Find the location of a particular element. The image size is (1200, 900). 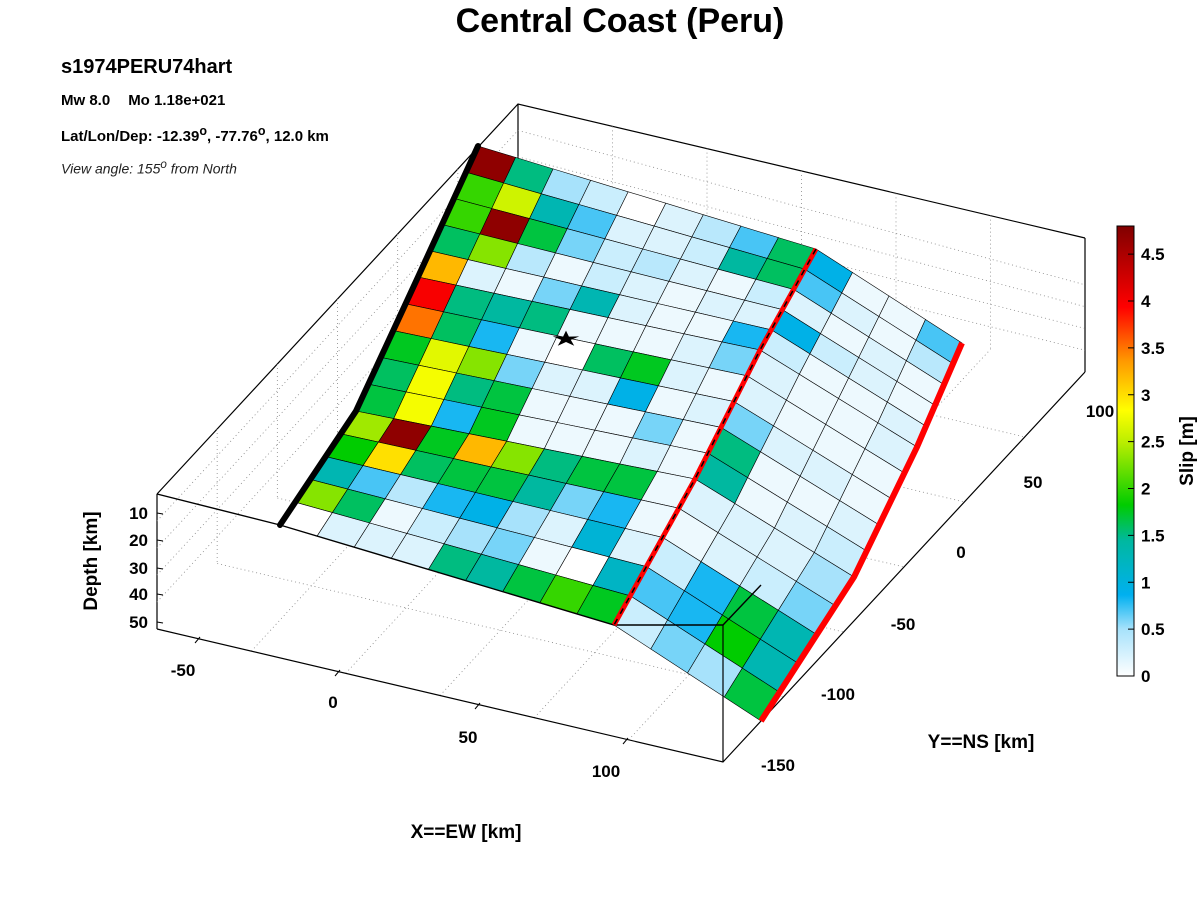

z-axis-label: Depth [km] is located at coordinates (91, 560).